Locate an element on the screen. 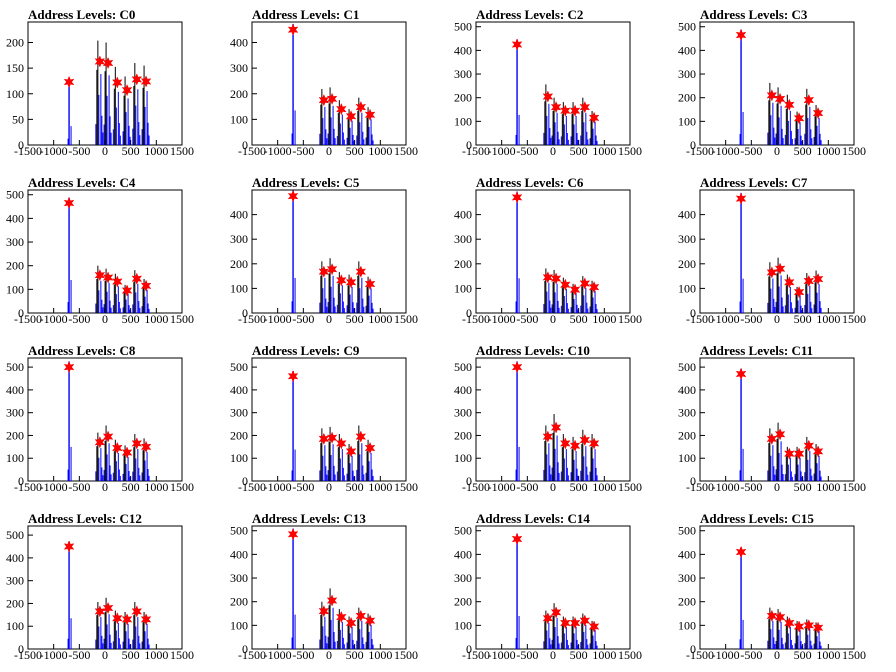  panel-title: Address Levels: C12 is located at coordinates (85, 518).